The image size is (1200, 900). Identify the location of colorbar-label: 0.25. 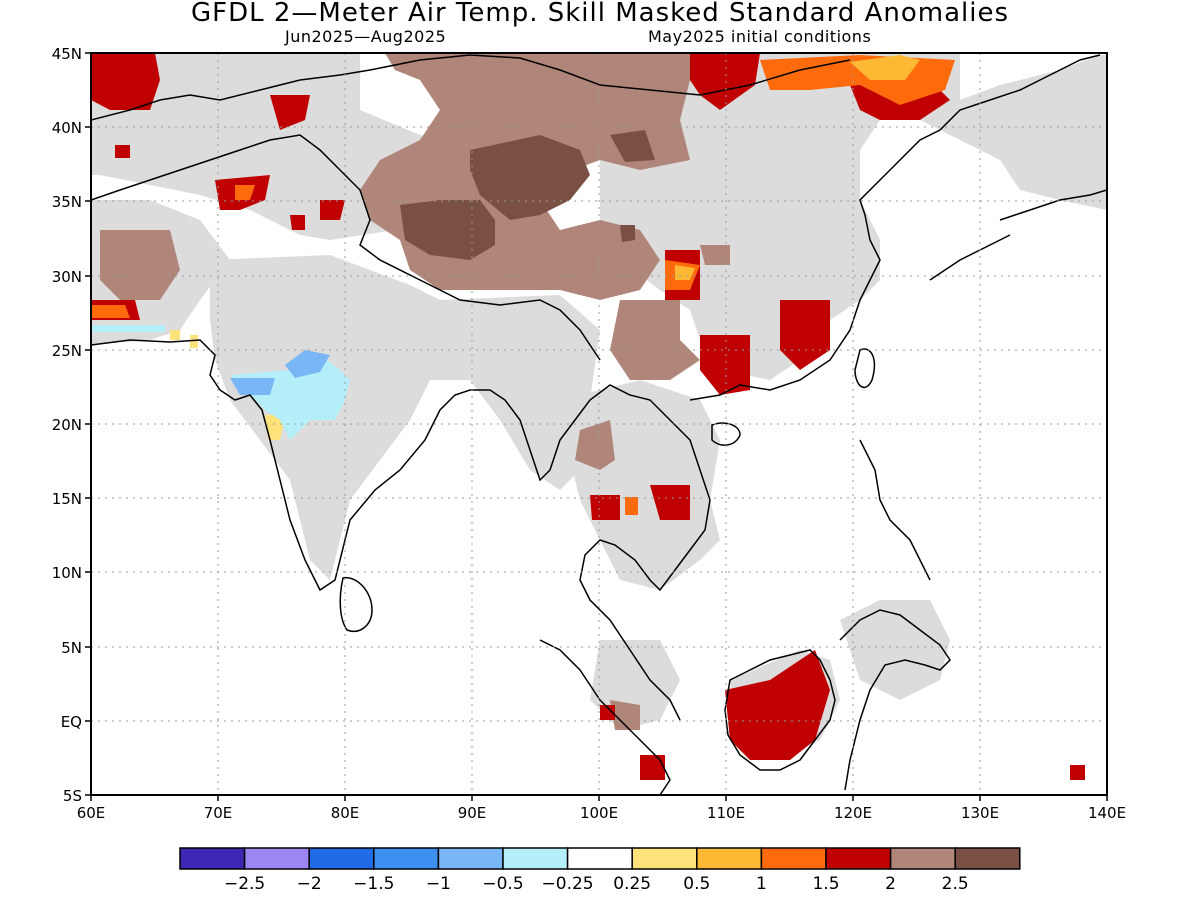
(632, 884).